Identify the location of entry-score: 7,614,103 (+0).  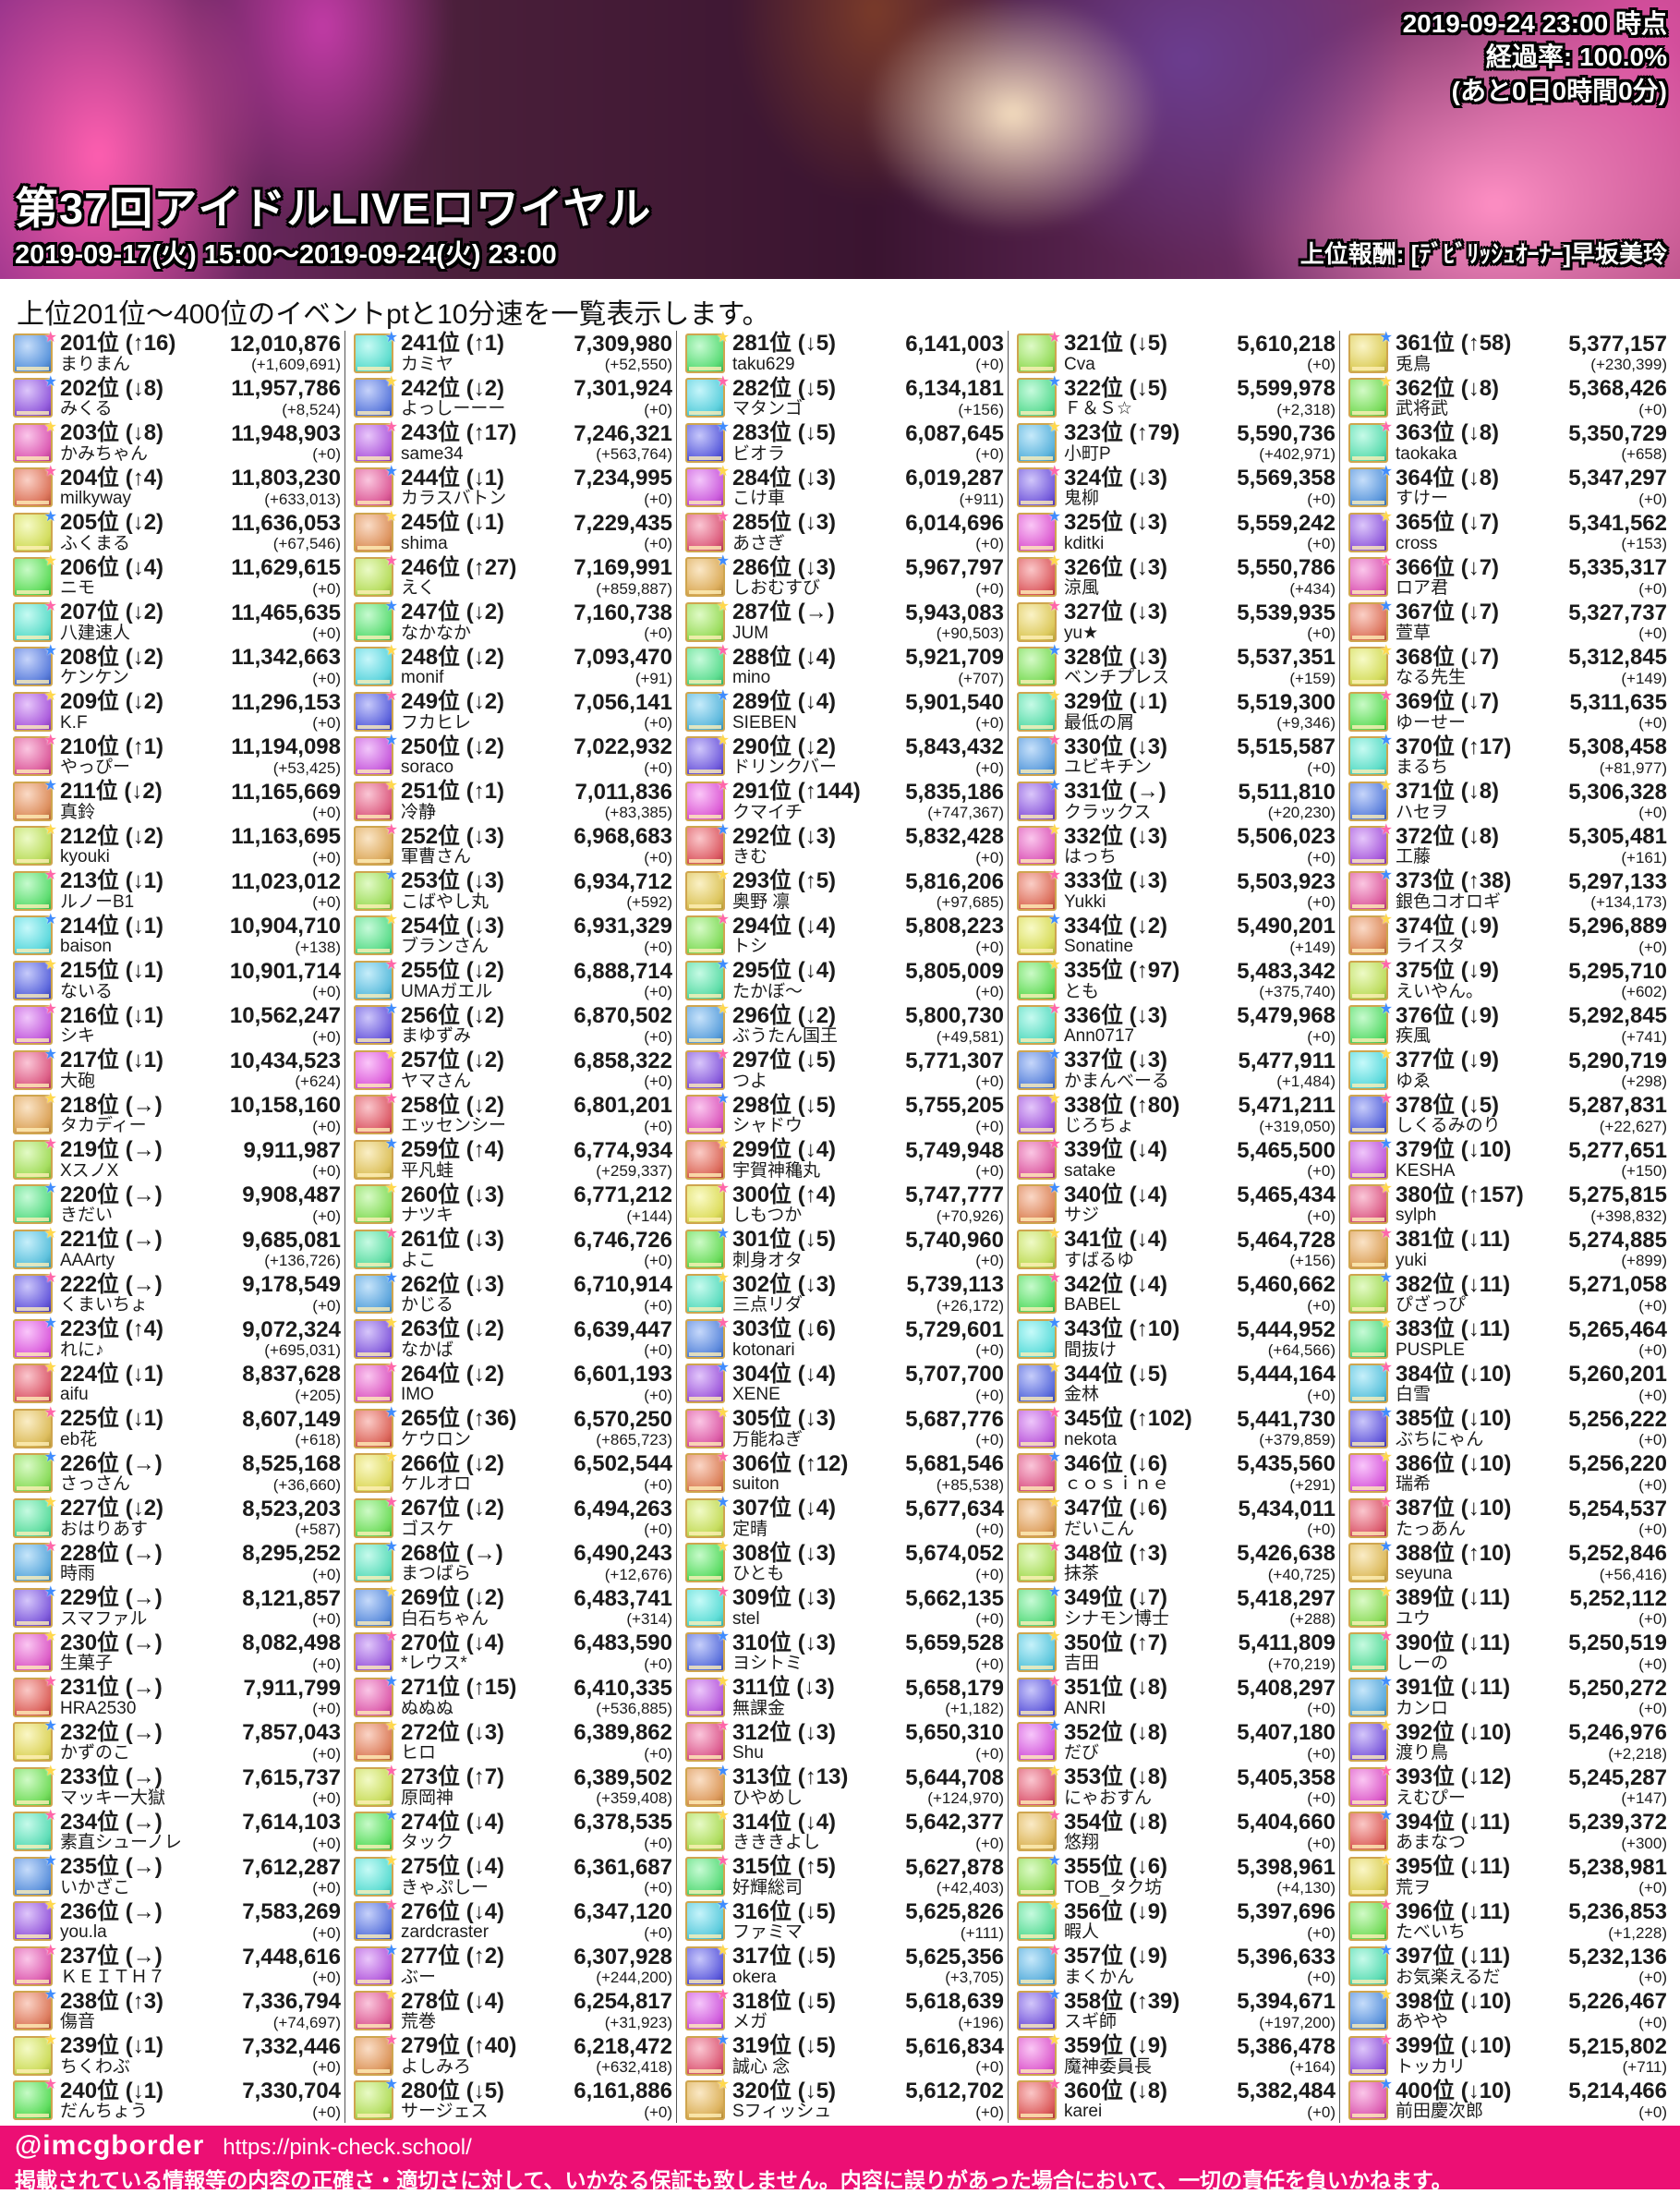
(293, 1831).